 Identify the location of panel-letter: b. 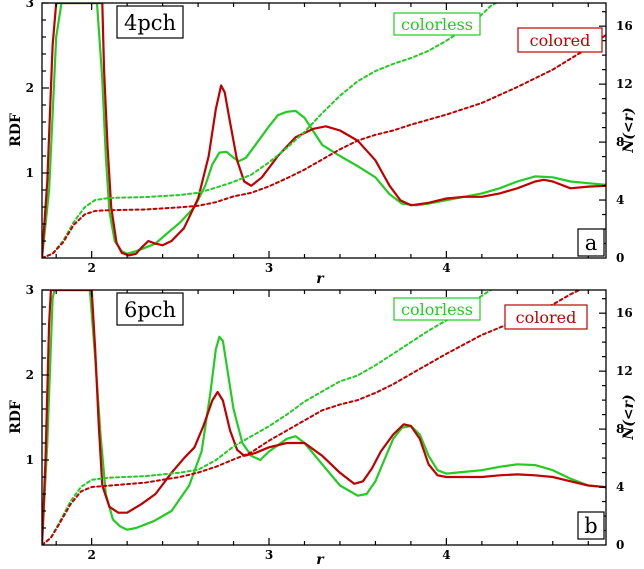
(590, 526).